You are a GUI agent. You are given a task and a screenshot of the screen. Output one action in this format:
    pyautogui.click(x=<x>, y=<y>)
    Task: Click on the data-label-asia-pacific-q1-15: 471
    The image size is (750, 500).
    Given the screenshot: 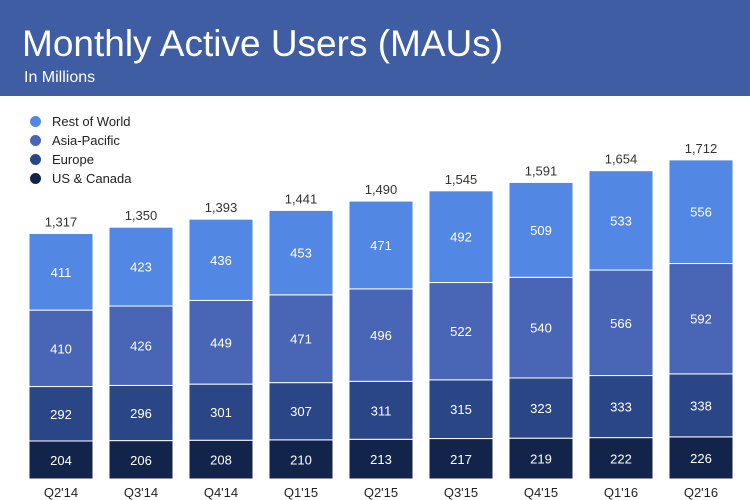 What is the action you would take?
    pyautogui.click(x=301, y=339)
    